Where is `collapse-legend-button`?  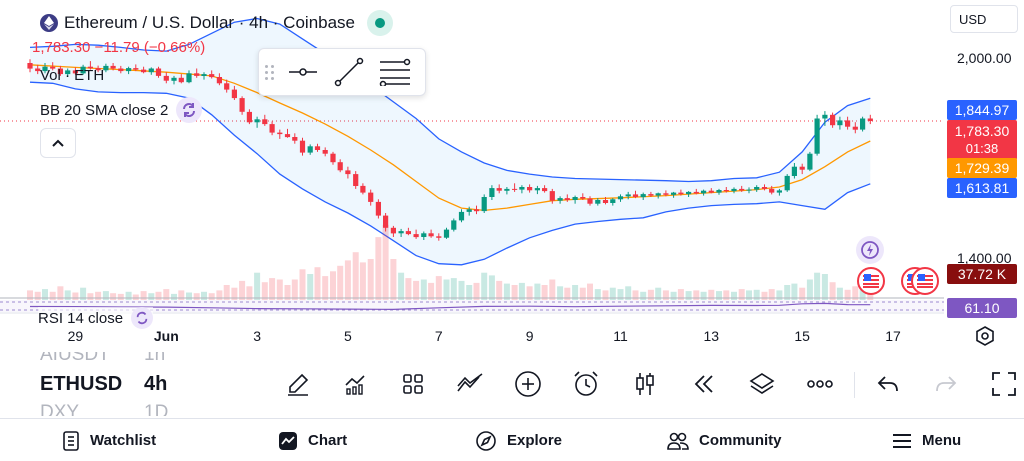 collapse-legend-button is located at coordinates (58, 143).